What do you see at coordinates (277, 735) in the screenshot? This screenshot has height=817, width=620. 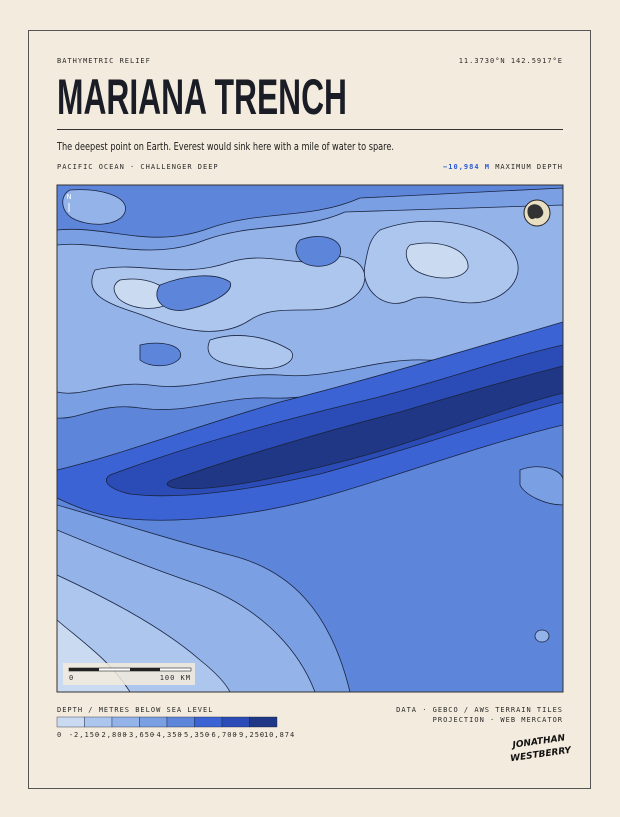 I see `legend-label: -10,874` at bounding box center [277, 735].